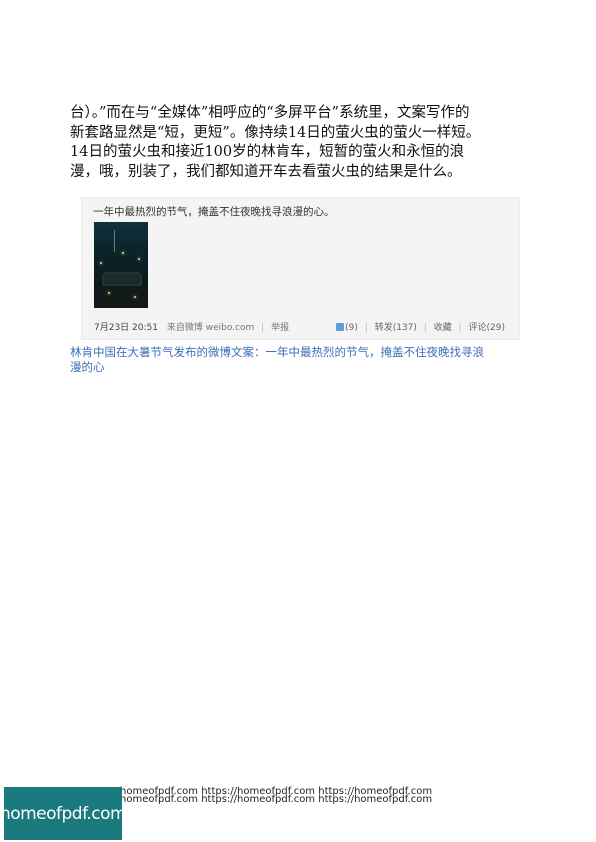 The image size is (596, 842). I want to click on favorite-button: 收藏, so click(443, 328).